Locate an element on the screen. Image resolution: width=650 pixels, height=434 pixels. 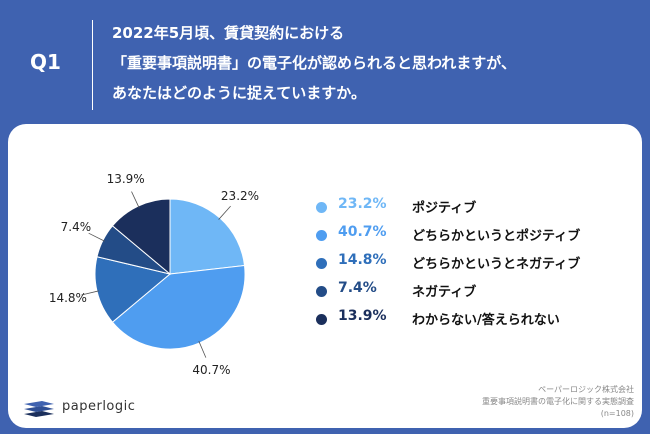
source-note: ペーパーロジック株式会社 重要事項説明書の電子化に関する実態調査 (n=108) is located at coordinates (558, 402).